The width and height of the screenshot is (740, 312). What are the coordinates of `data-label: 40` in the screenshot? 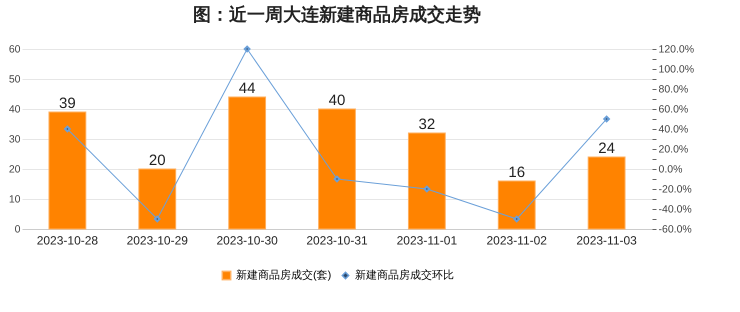 It's located at (337, 100).